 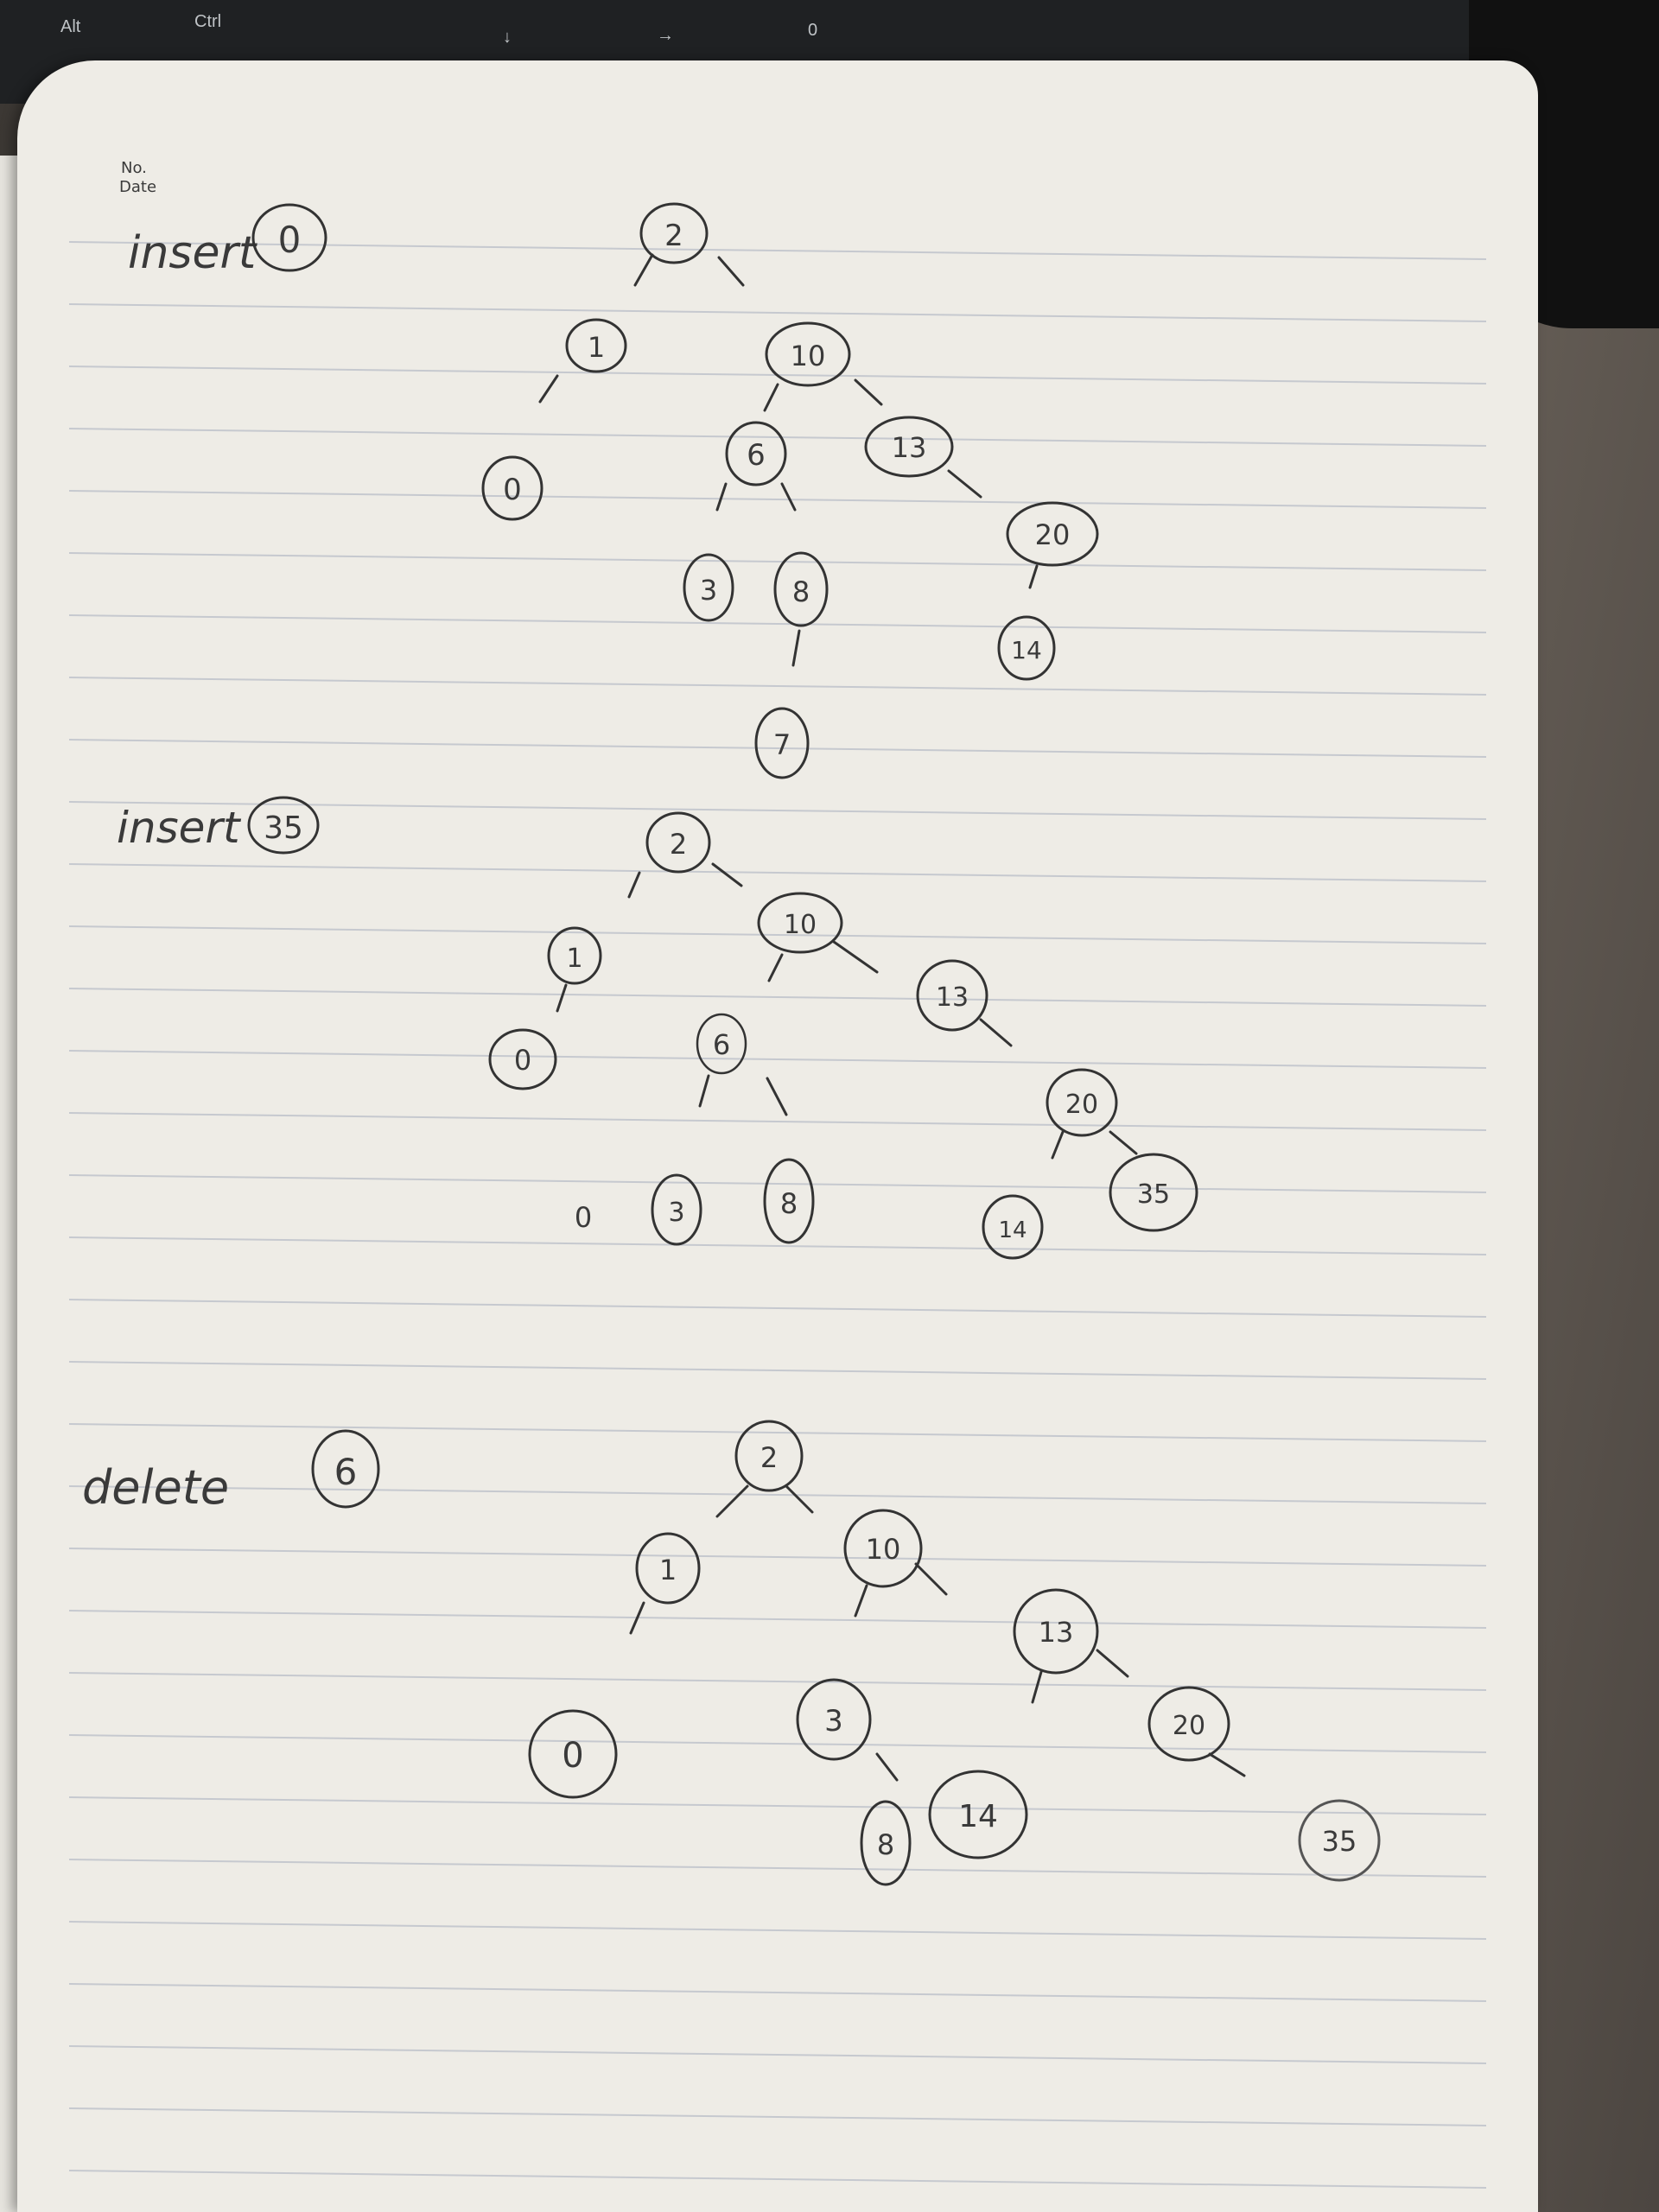 I want to click on section3-circle, so click(x=345, y=1469).